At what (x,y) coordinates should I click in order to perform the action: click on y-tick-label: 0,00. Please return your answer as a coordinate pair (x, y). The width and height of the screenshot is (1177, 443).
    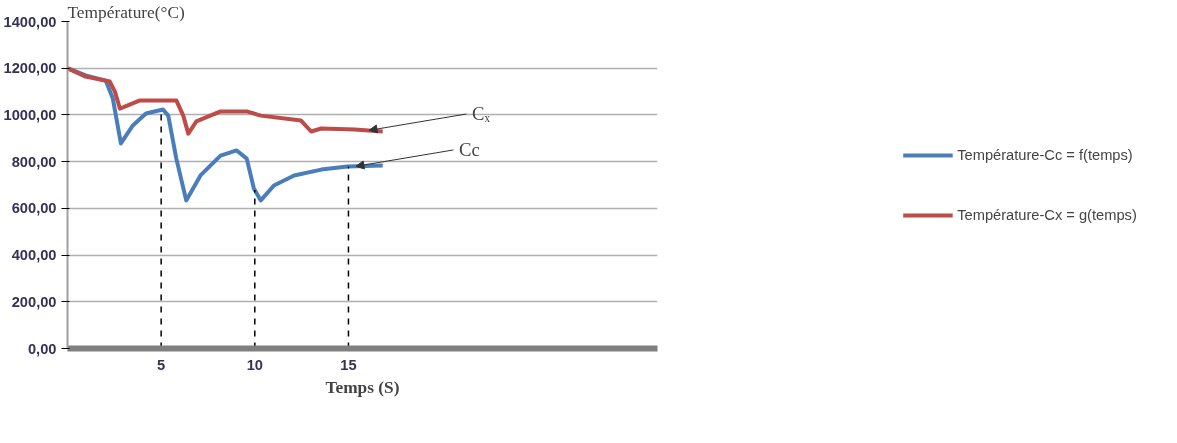
    Looking at the image, I should click on (42, 348).